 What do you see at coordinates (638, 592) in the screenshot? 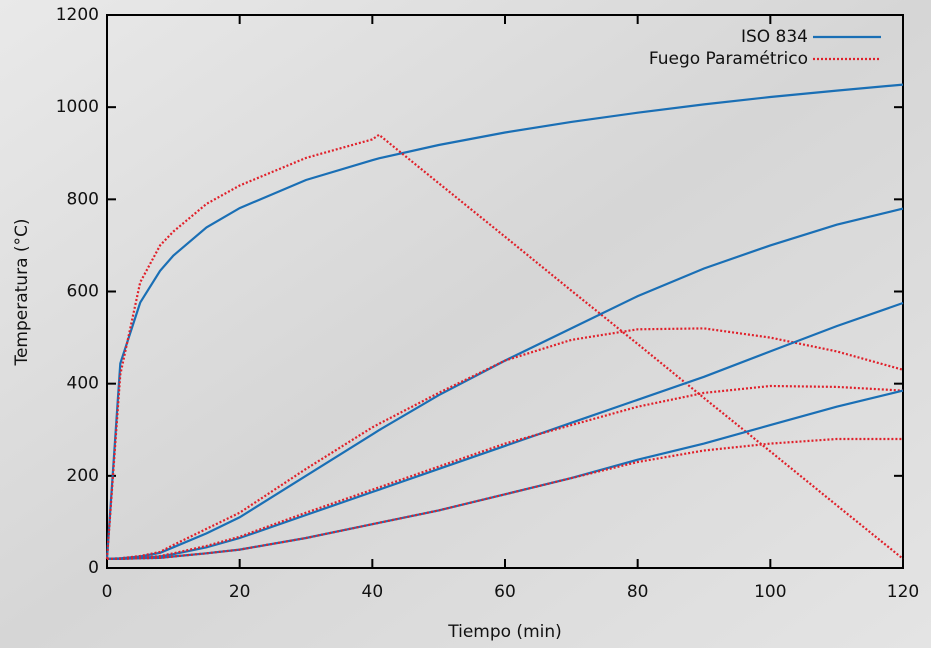
I see `x-tick-label: 80` at bounding box center [638, 592].